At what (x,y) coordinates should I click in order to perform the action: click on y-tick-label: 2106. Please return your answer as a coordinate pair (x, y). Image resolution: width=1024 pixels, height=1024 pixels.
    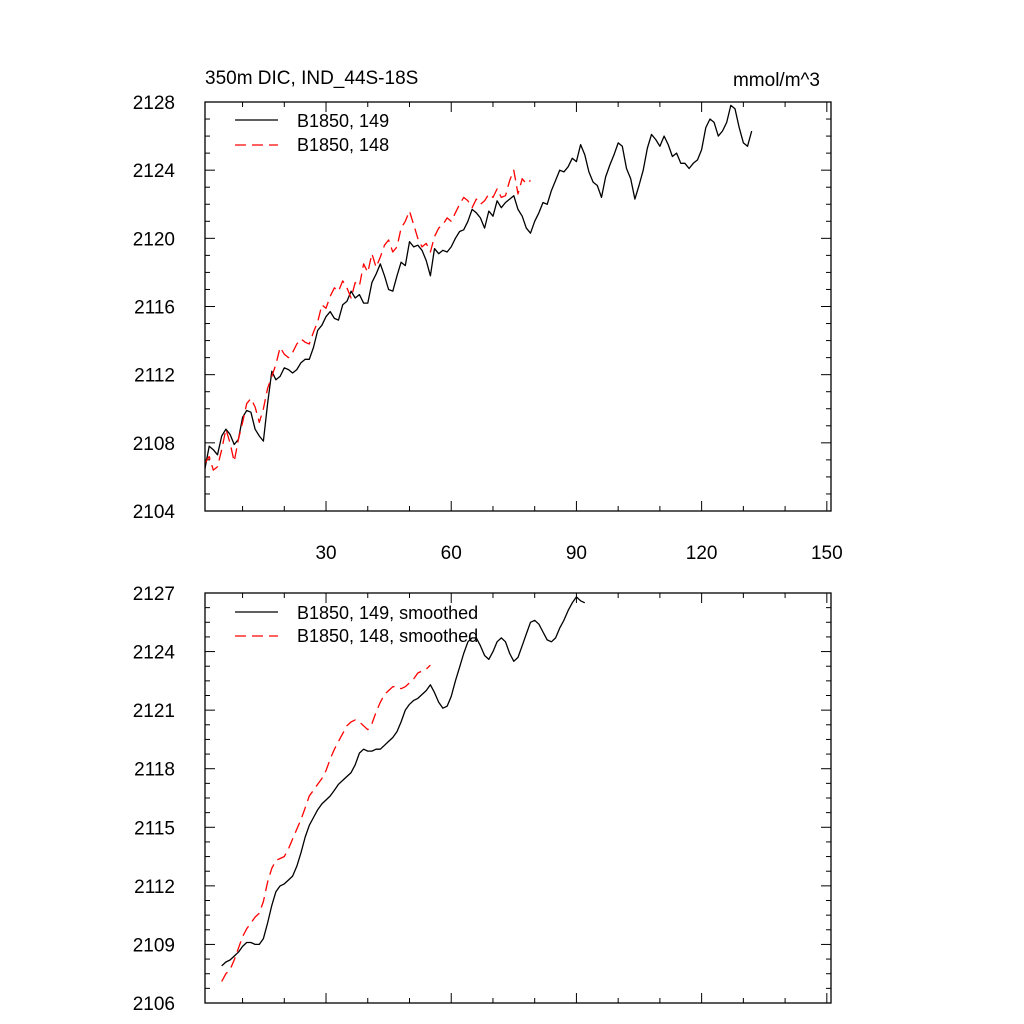
    Looking at the image, I should click on (154, 1004).